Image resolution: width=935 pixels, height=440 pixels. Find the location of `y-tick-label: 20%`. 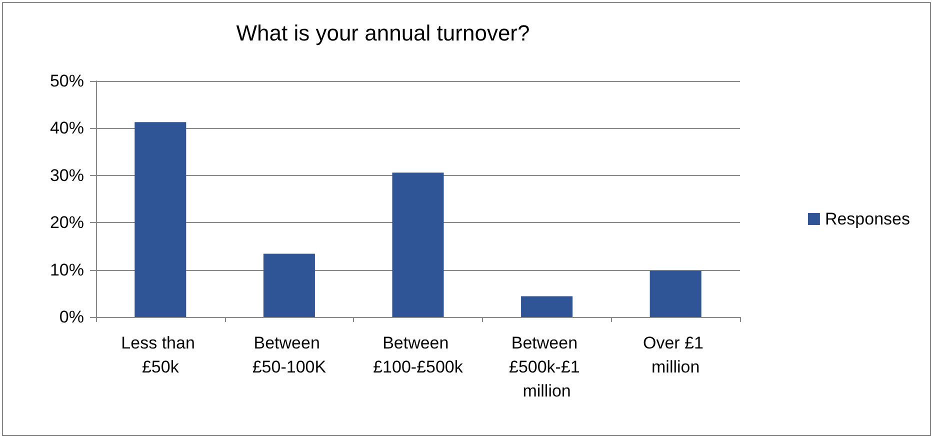

y-tick-label: 20% is located at coordinates (67, 222).